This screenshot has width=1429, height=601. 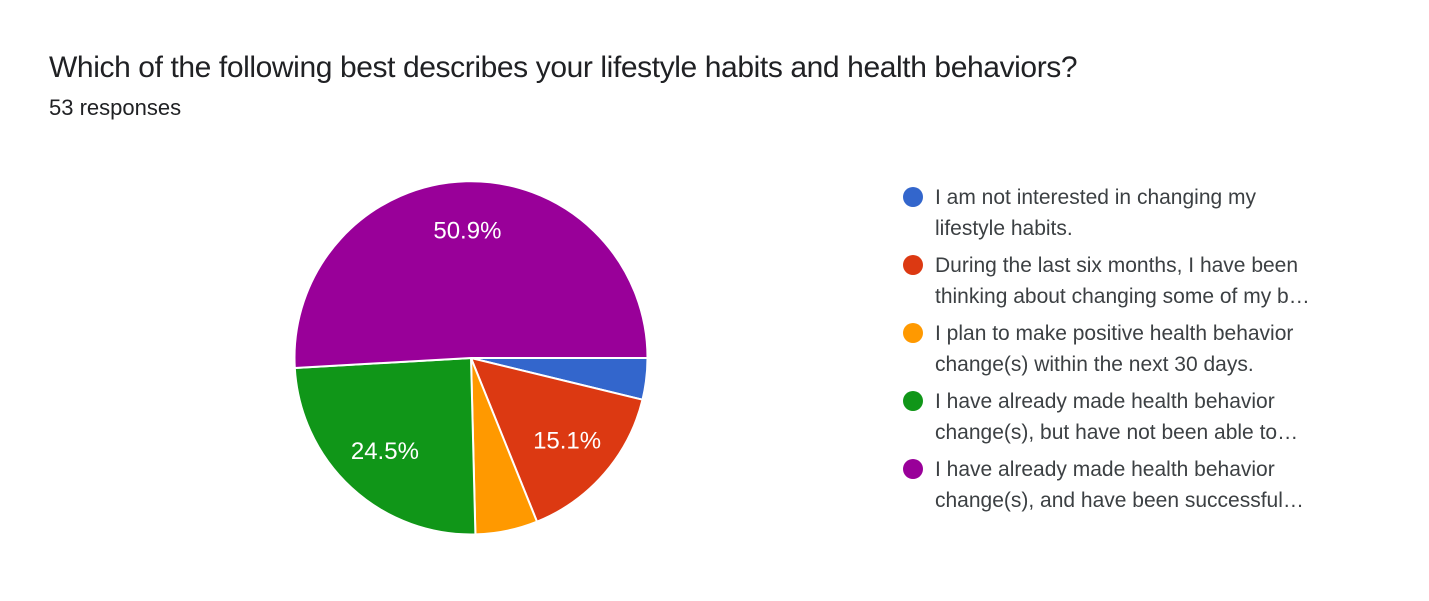 I want to click on legend-label-line: During the last six months, I have been, so click(x=1117, y=265).